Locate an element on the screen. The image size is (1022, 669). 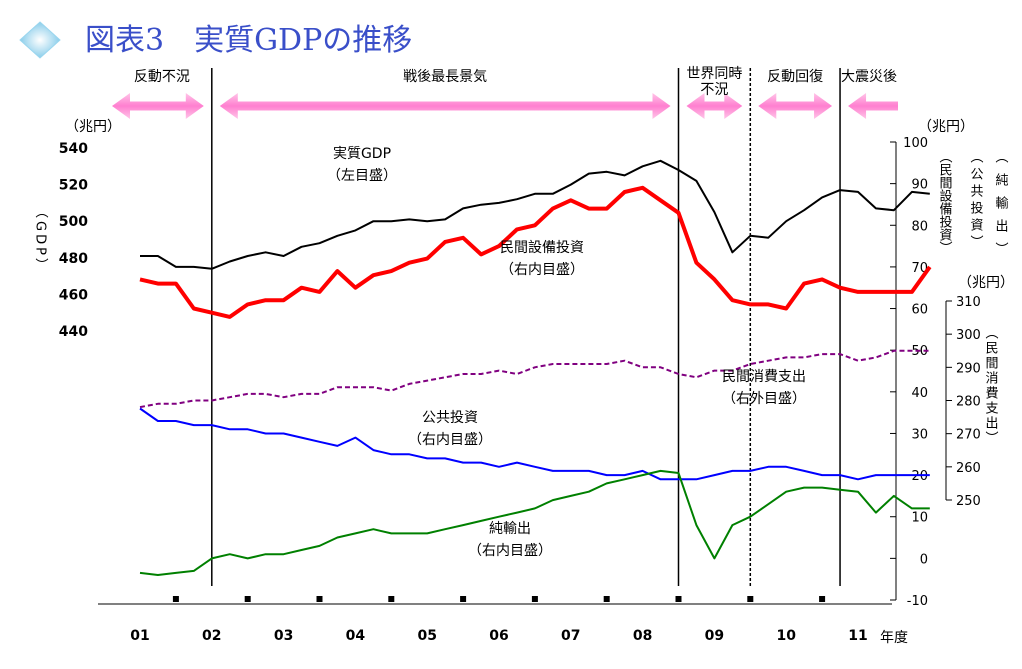
period-label: 反動不況 is located at coordinates (162, 77).